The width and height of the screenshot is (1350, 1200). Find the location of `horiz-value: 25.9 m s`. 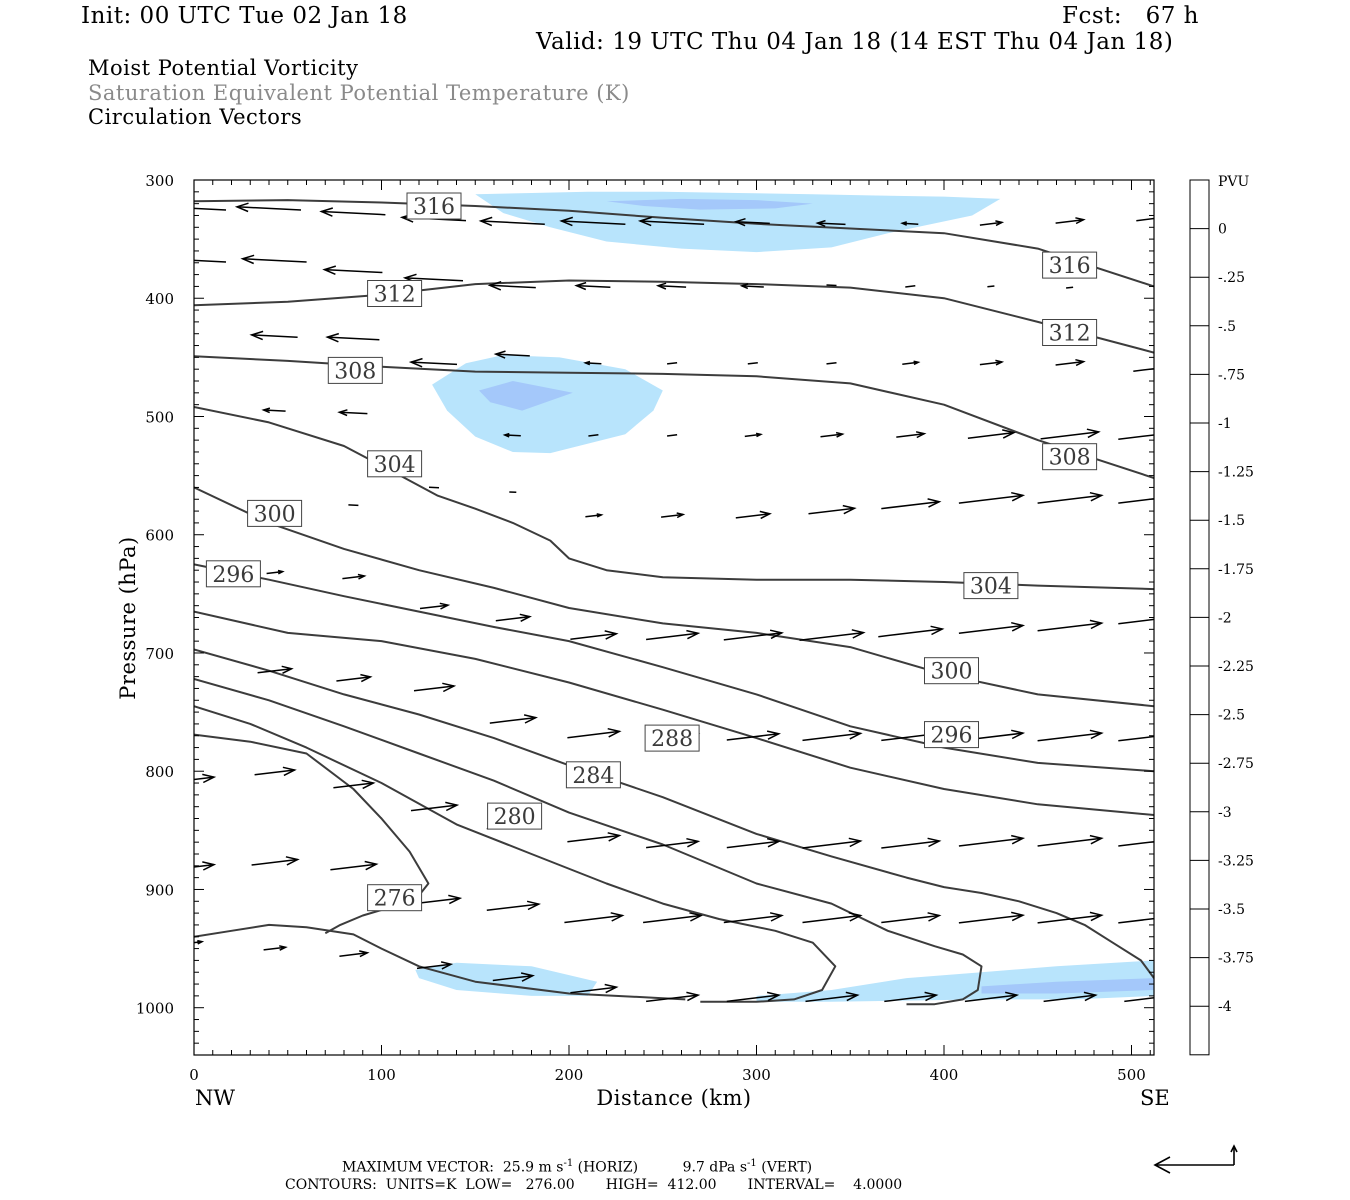

horiz-value: 25.9 m s is located at coordinates (533, 1167).